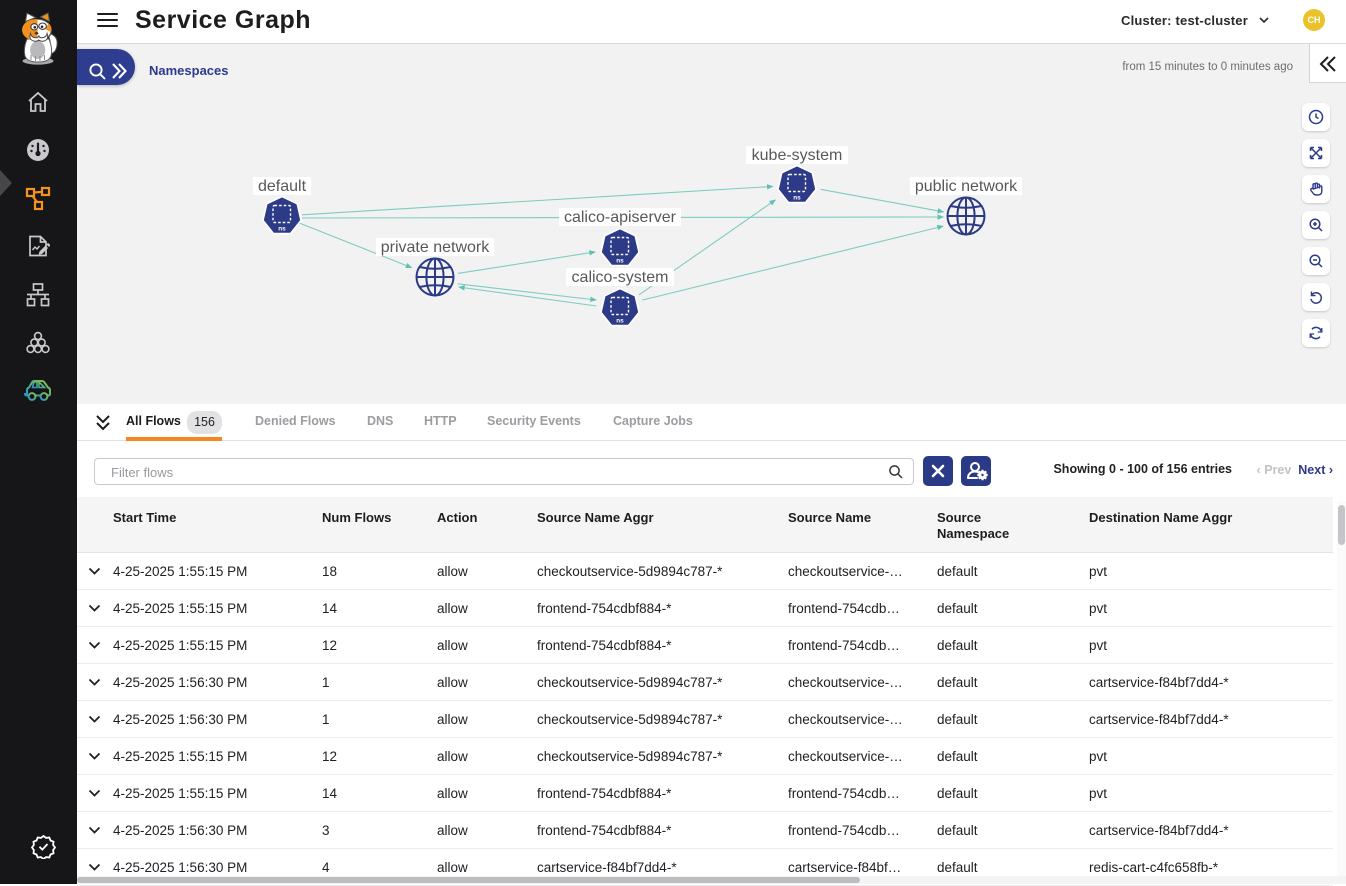 The image size is (1346, 886). Describe the element at coordinates (966, 186) in the screenshot. I see `svg-text: public network` at that location.